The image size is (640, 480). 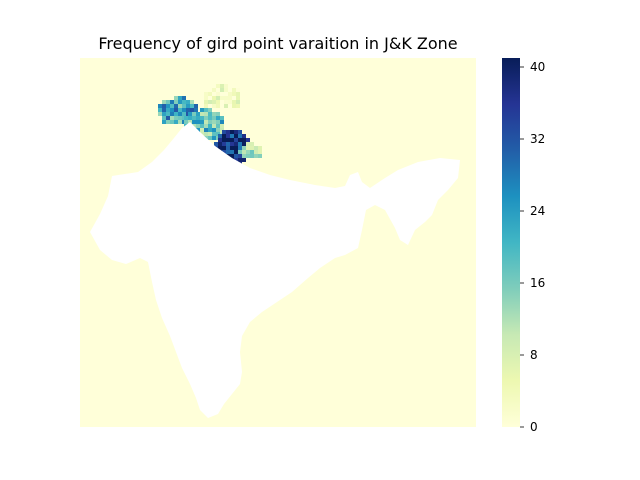 What do you see at coordinates (537, 283) in the screenshot?
I see `colorbar-tick-label: 16` at bounding box center [537, 283].